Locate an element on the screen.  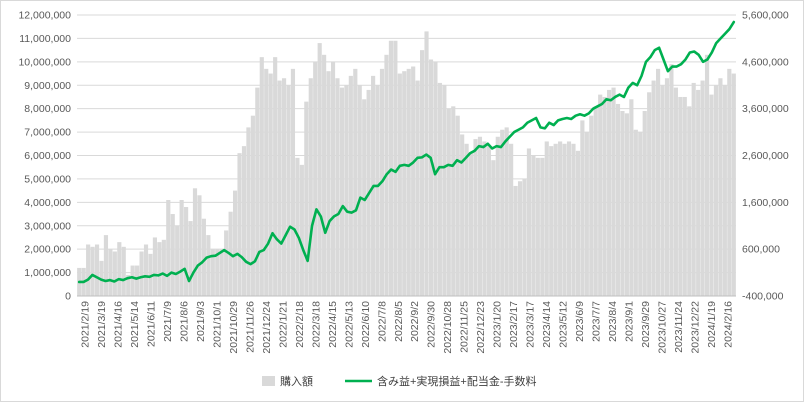
left-axis-tick-label: 10,000,000 is located at coordinates (44, 62).